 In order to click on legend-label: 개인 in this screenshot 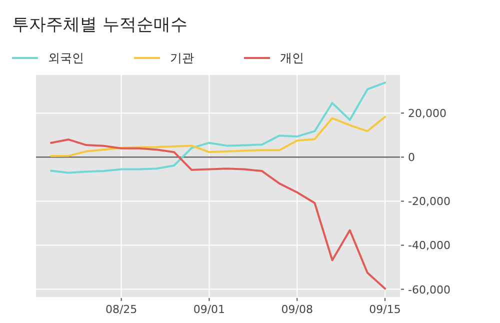, I will do `click(292, 58)`.